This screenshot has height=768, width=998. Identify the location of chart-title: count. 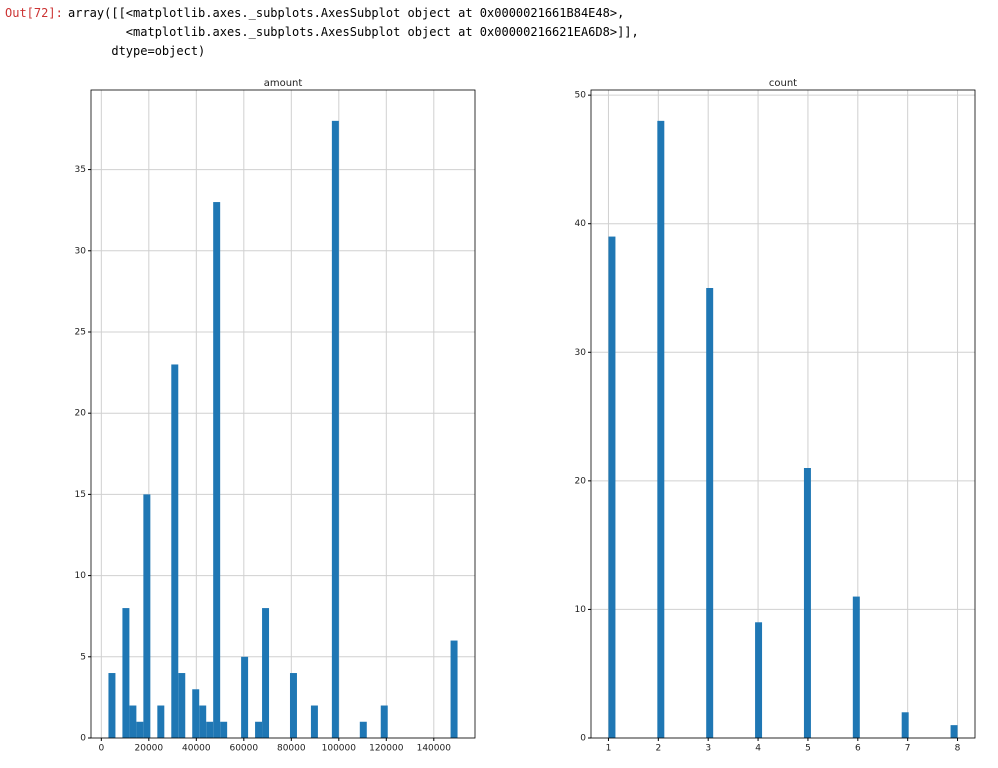
(783, 83).